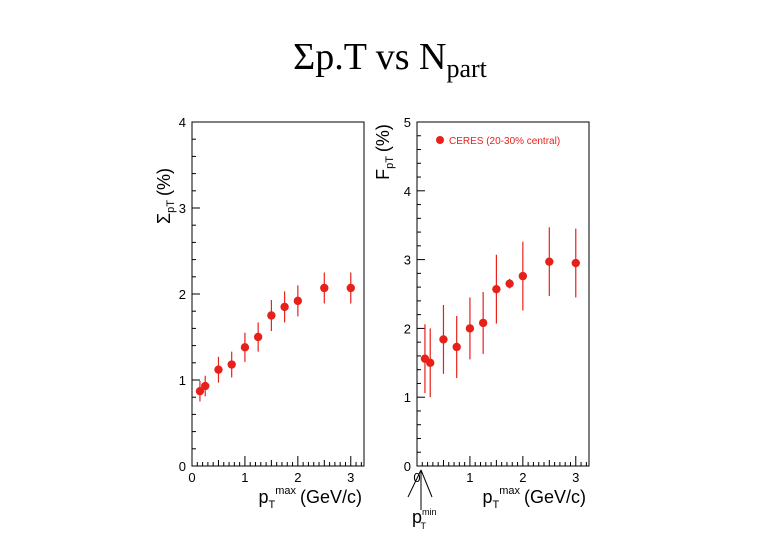 The height and width of the screenshot is (540, 780). Describe the element at coordinates (370, 57) in the screenshot. I see `title-main: Σp.T vs N` at that location.